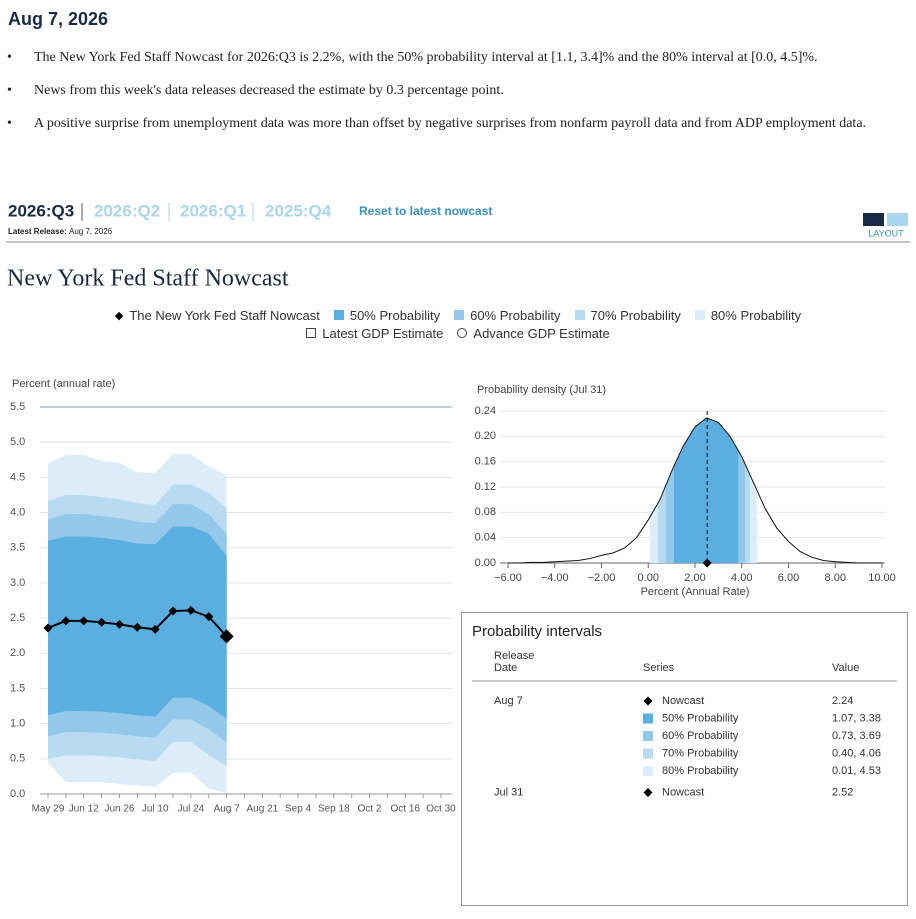  What do you see at coordinates (298, 809) in the screenshot?
I see `x-tick-label: Sep 4` at bounding box center [298, 809].